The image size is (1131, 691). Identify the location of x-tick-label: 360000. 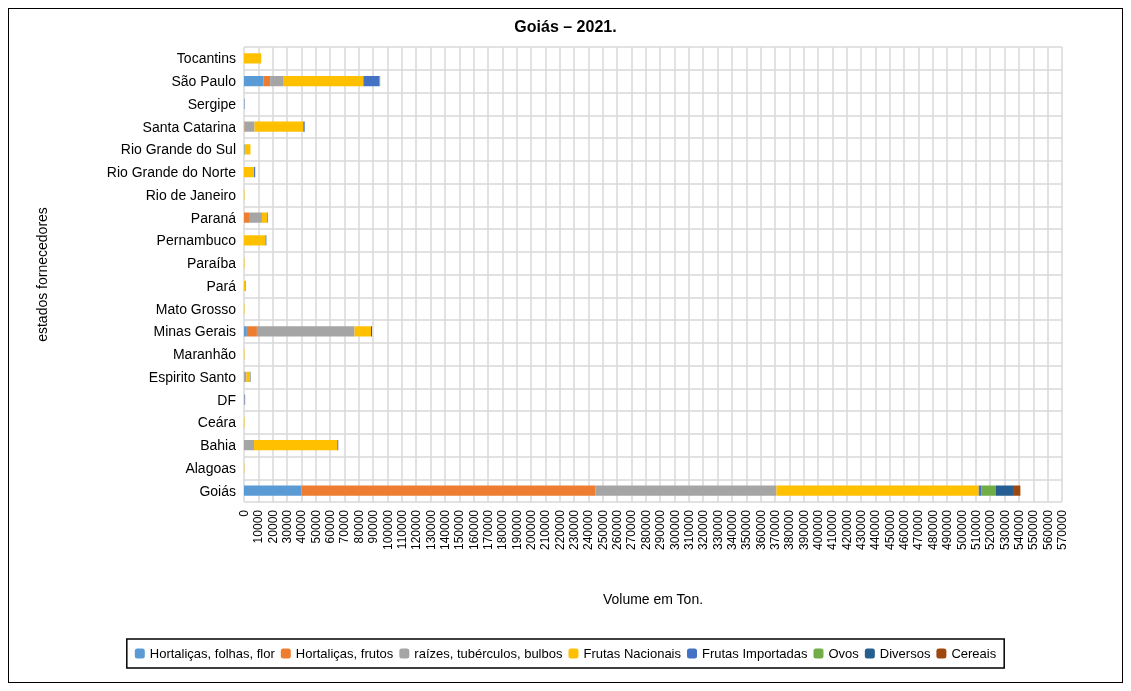
(760, 530).